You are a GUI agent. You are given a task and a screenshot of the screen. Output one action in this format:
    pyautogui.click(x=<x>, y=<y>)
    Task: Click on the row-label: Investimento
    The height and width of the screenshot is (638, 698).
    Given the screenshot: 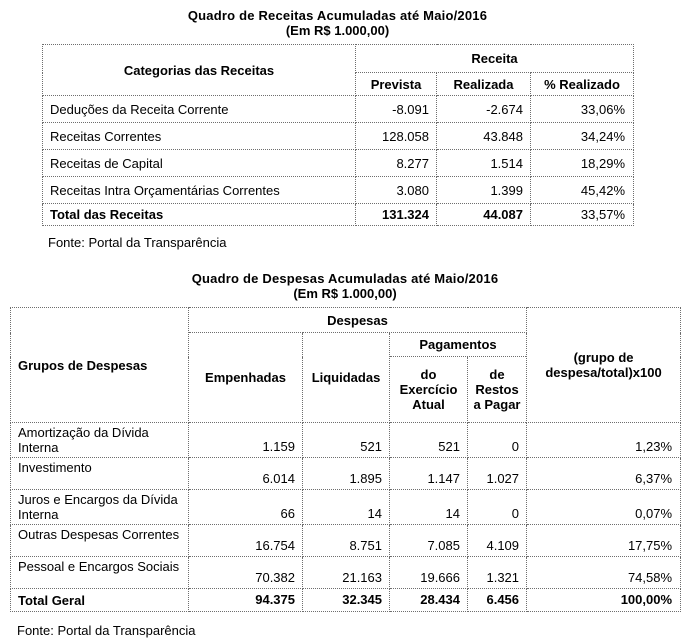 What is the action you would take?
    pyautogui.click(x=99, y=473)
    